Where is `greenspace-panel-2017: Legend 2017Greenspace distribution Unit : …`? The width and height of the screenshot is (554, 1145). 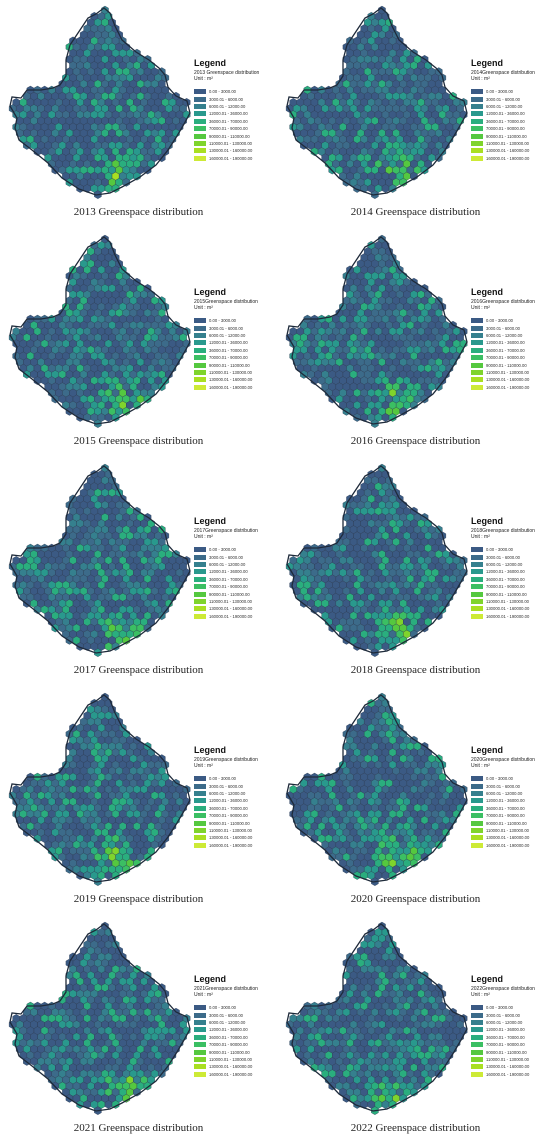 greenspace-panel-2017: Legend 2017Greenspace distribution Unit : … is located at coordinates (138, 572).